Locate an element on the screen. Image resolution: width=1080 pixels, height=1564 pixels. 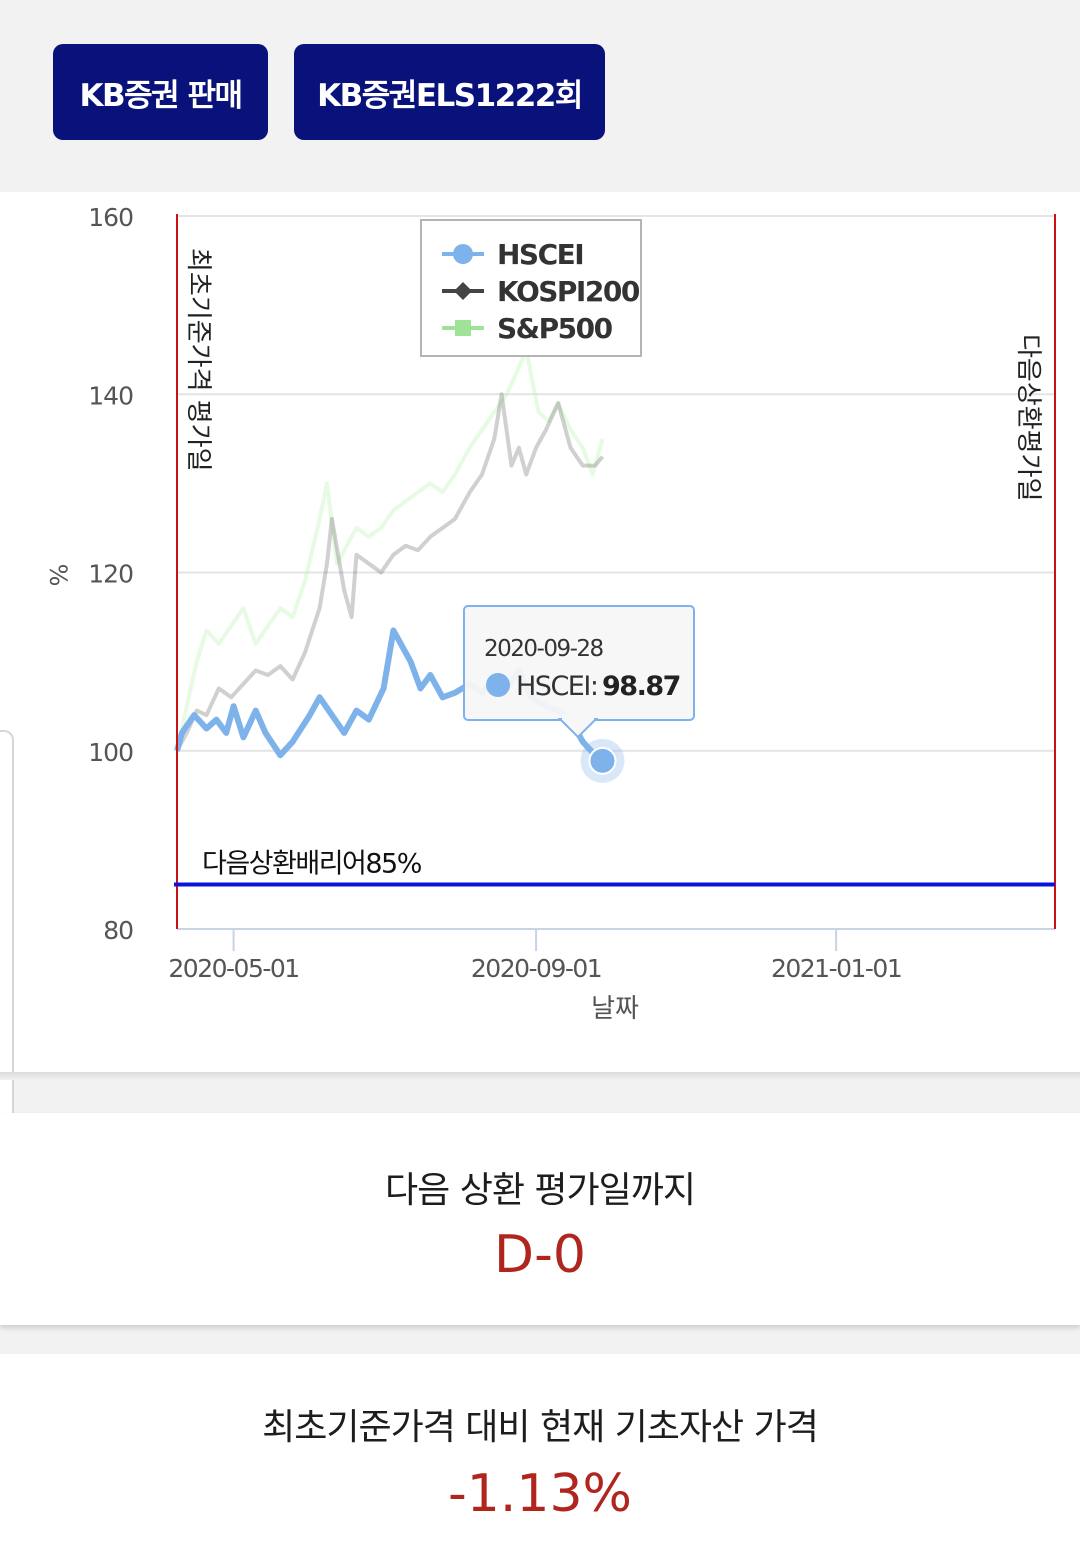
tooltip-box is located at coordinates (579, 663).